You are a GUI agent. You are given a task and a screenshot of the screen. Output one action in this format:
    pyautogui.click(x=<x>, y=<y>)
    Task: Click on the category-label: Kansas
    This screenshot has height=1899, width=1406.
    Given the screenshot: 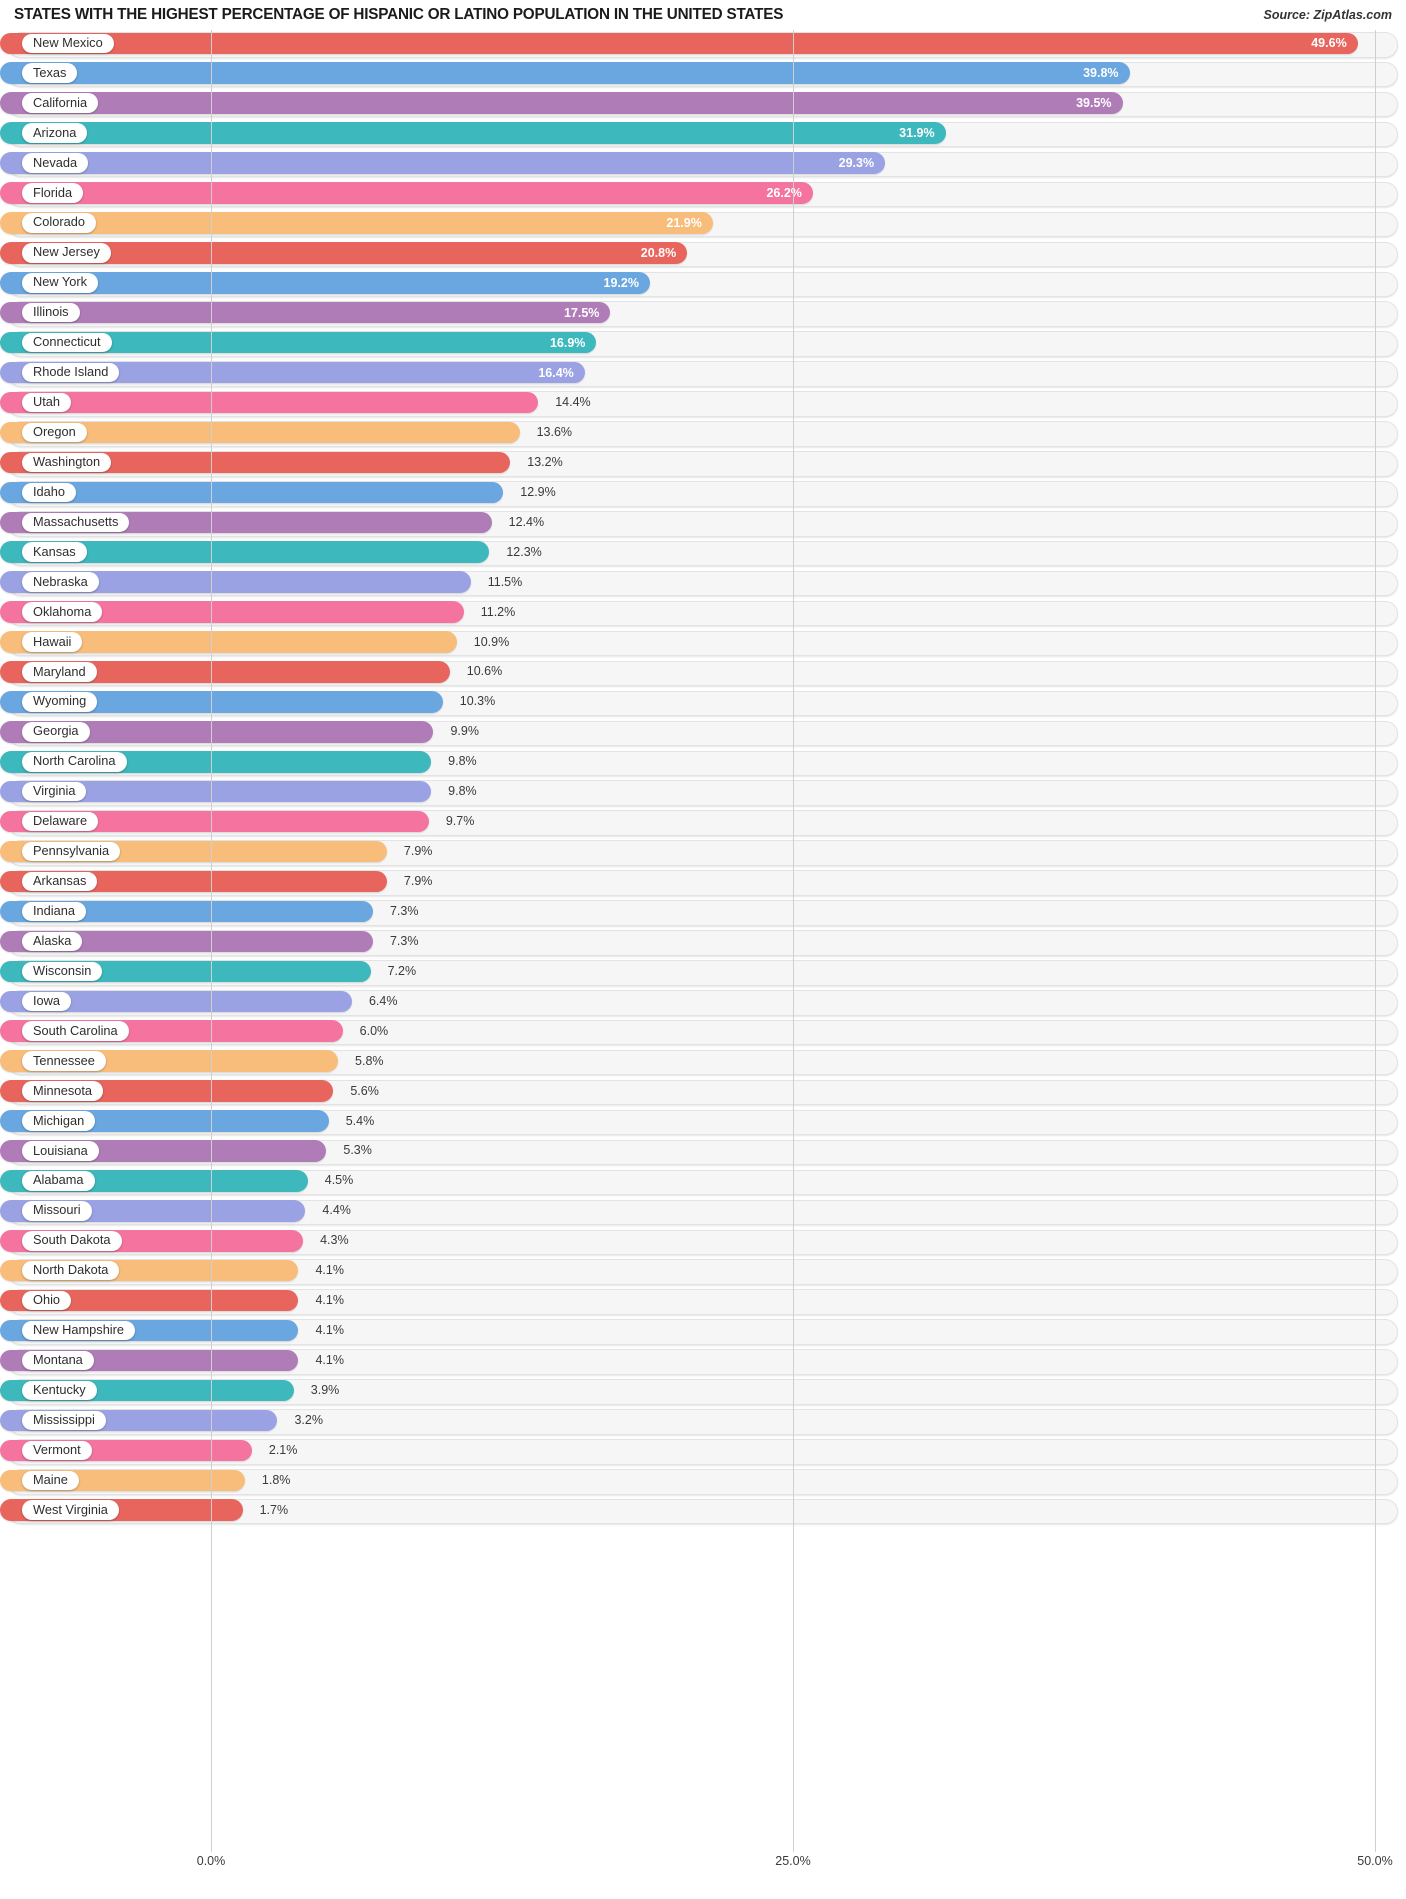 What is the action you would take?
    pyautogui.click(x=54, y=552)
    